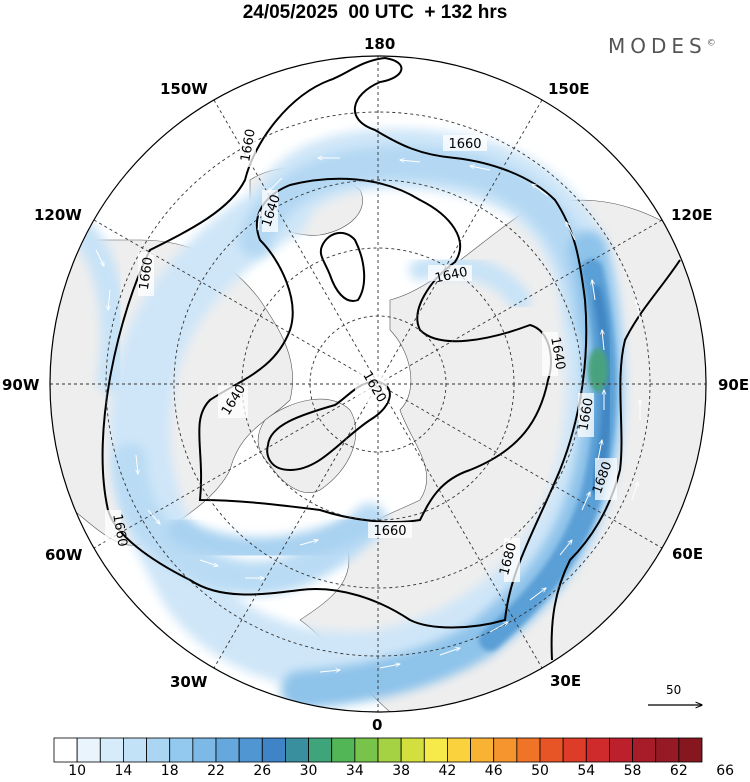 This screenshot has width=750, height=782. Describe the element at coordinates (632, 771) in the screenshot. I see `colorbar-tick-label: 58` at that location.